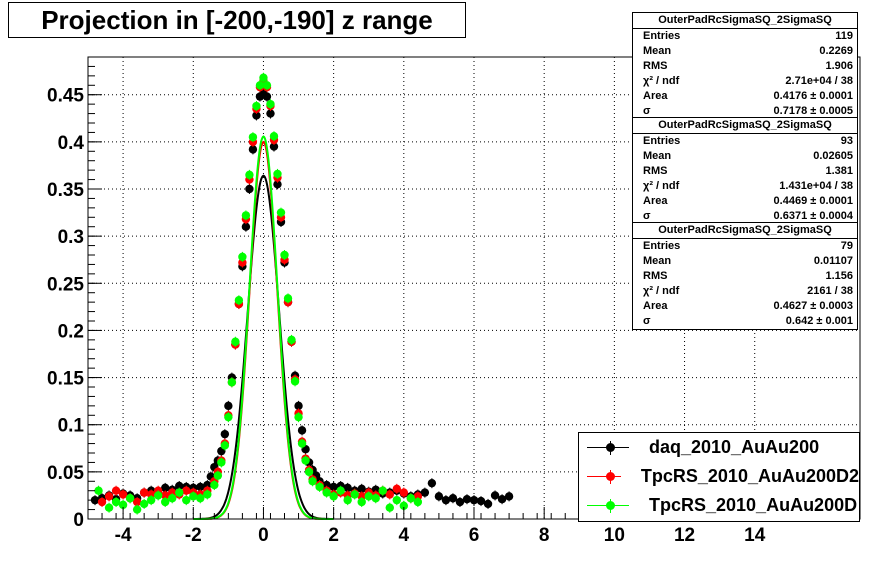  Describe the element at coordinates (813, 201) in the screenshot. I see `stat-value: 0.4469 ± 0.0001` at that location.